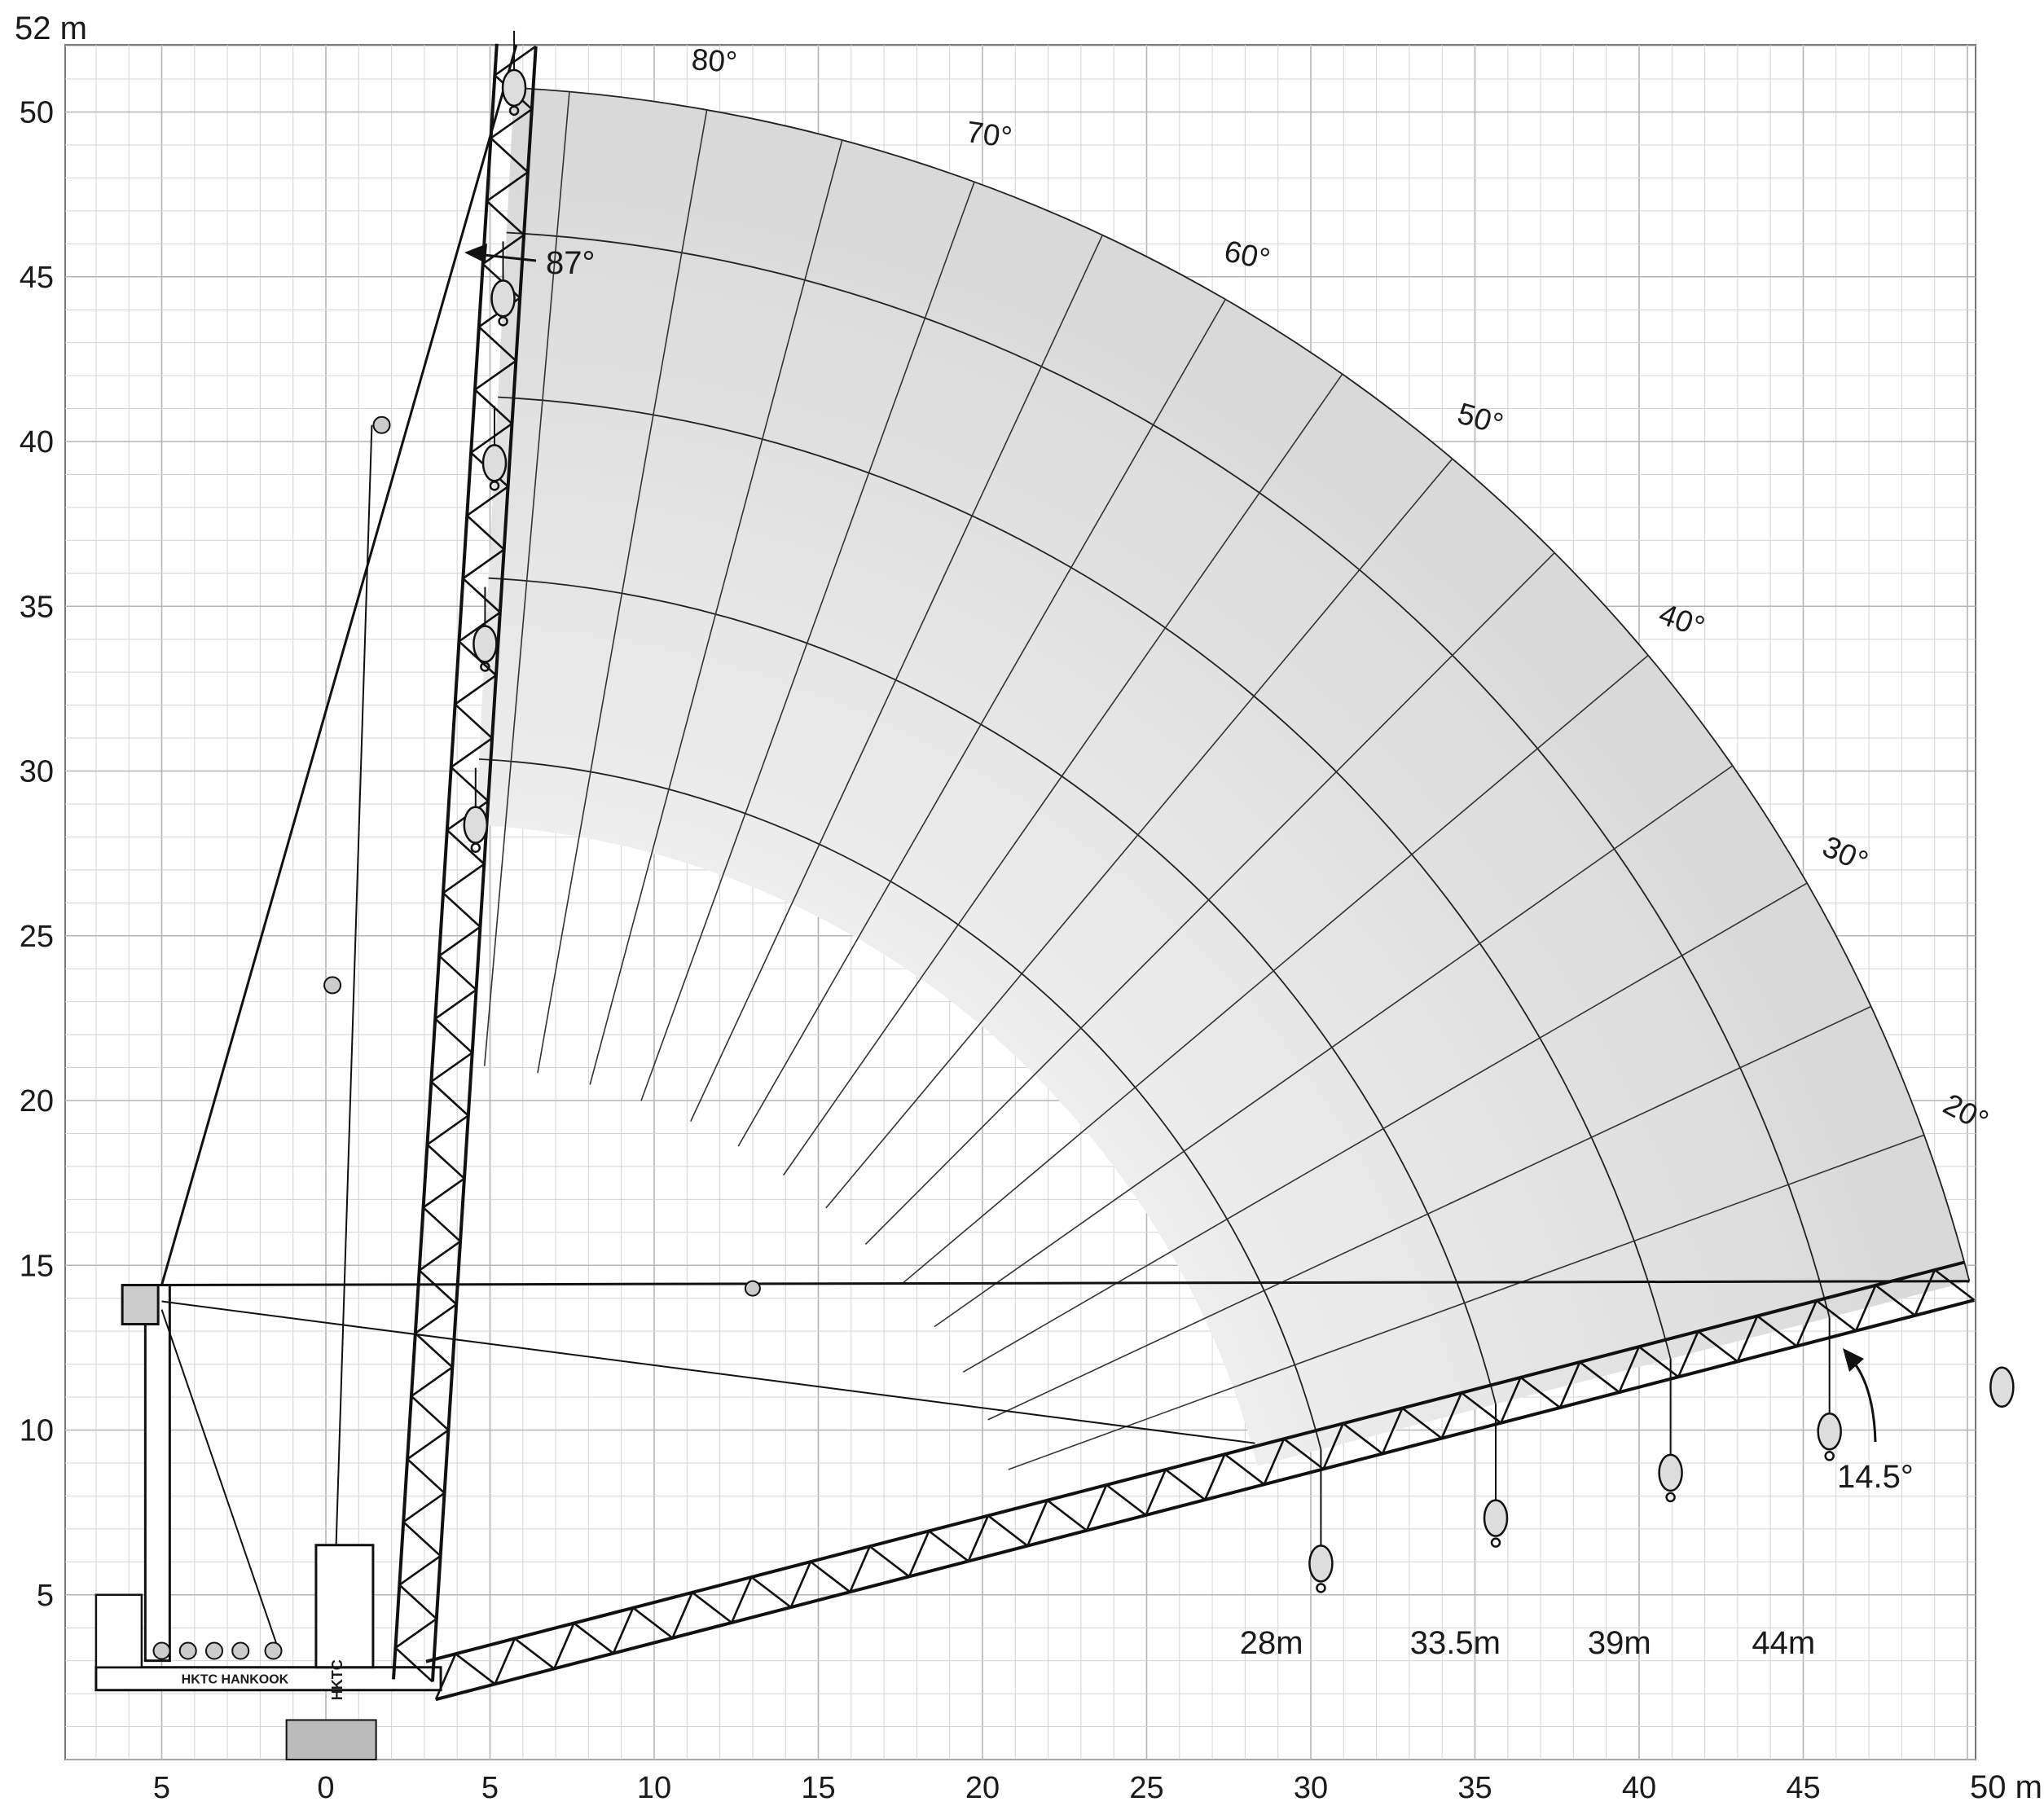 Image resolution: width=2044 pixels, height=1806 pixels. What do you see at coordinates (571, 263) in the screenshot?
I see `max-angle-label: 87°` at bounding box center [571, 263].